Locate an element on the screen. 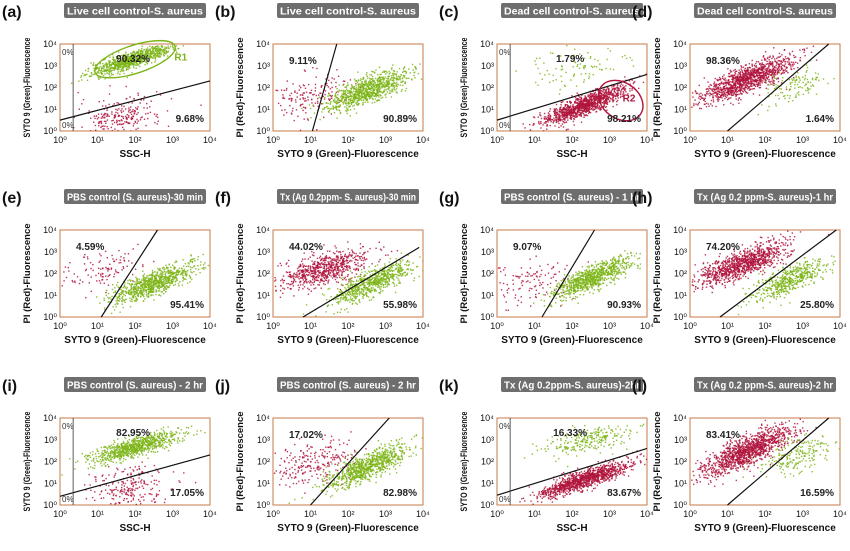 The height and width of the screenshot is (551, 850). region-label: R1 is located at coordinates (180, 57).